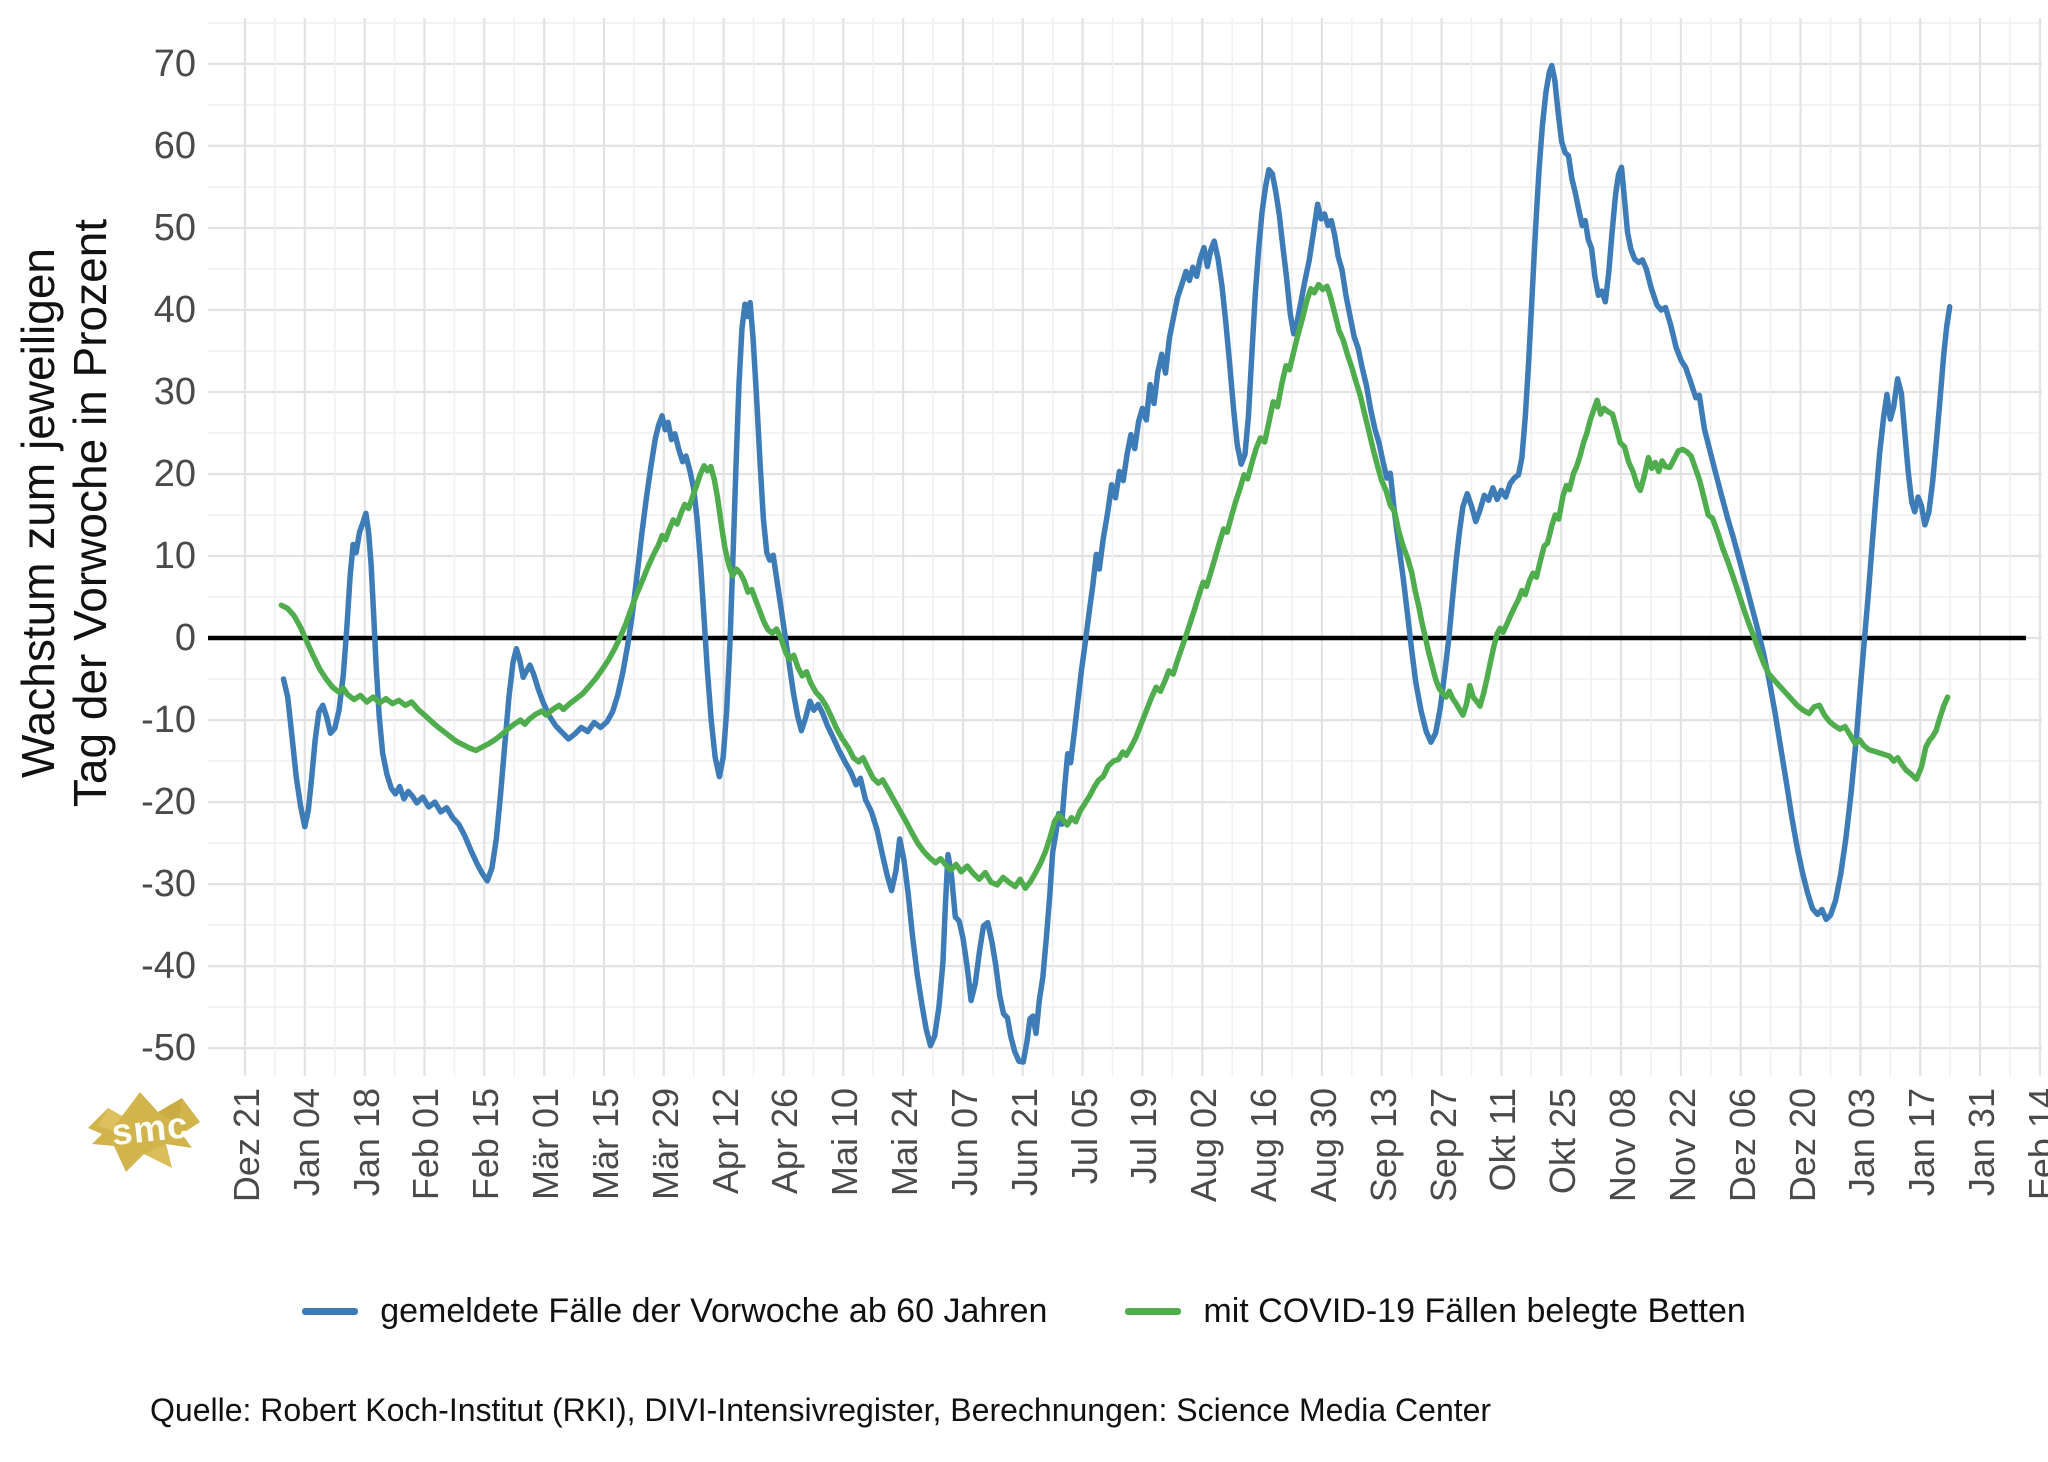 The height and width of the screenshot is (1462, 2048). I want to click on y-tick-label: 10, so click(174, 556).